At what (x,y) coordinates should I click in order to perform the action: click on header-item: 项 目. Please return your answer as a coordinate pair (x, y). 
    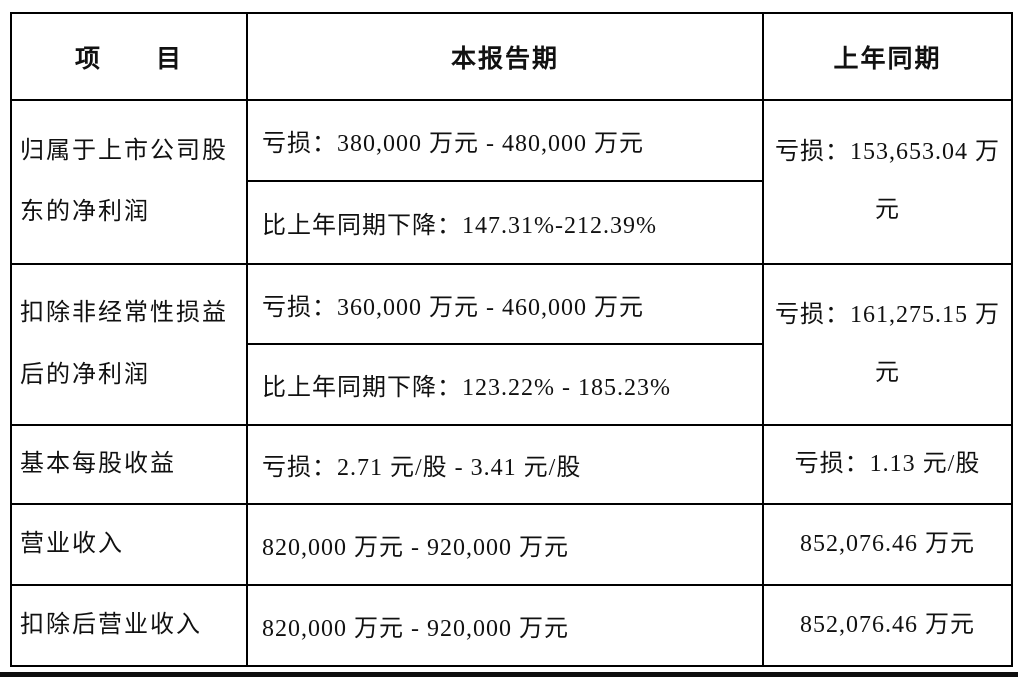
    Looking at the image, I should click on (129, 56).